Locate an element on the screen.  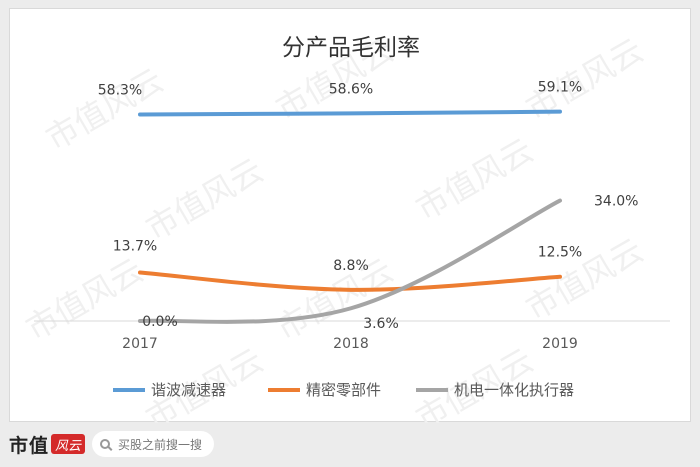
data-label: 58.6% is located at coordinates (351, 89).